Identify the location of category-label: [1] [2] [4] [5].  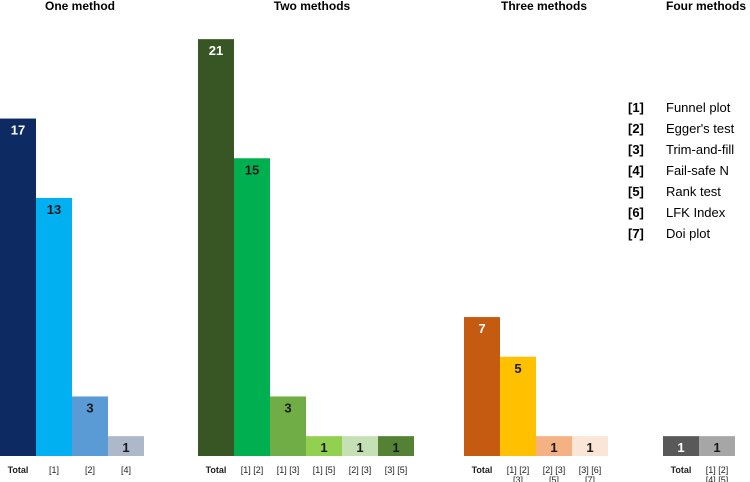
(717, 473).